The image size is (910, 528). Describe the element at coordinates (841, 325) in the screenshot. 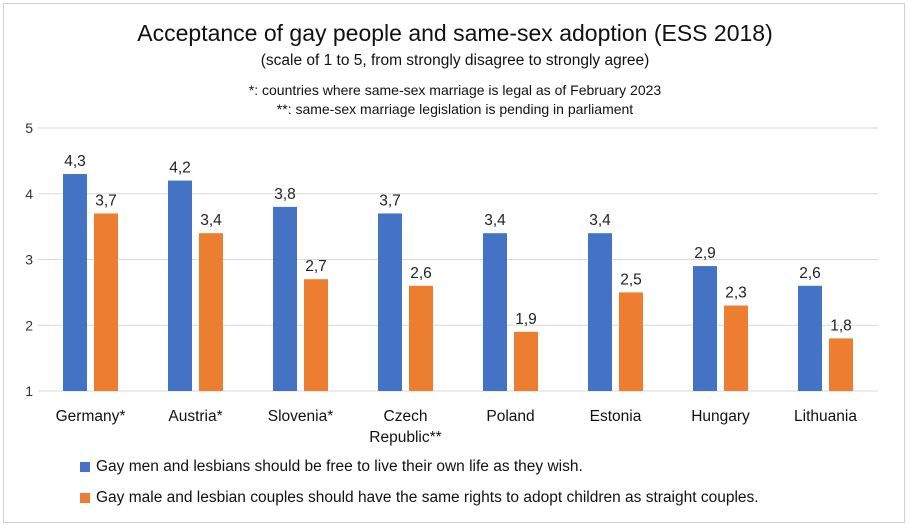

I see `data-label: 1,8` at that location.